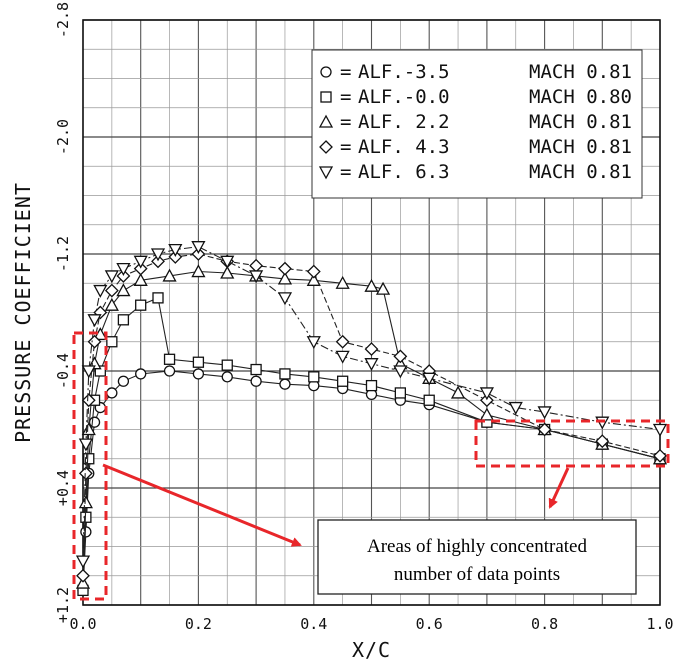  Describe the element at coordinates (476, 97) in the screenshot. I see `legend-entry: = ALF.-0.0 MACH 0.80` at that location.